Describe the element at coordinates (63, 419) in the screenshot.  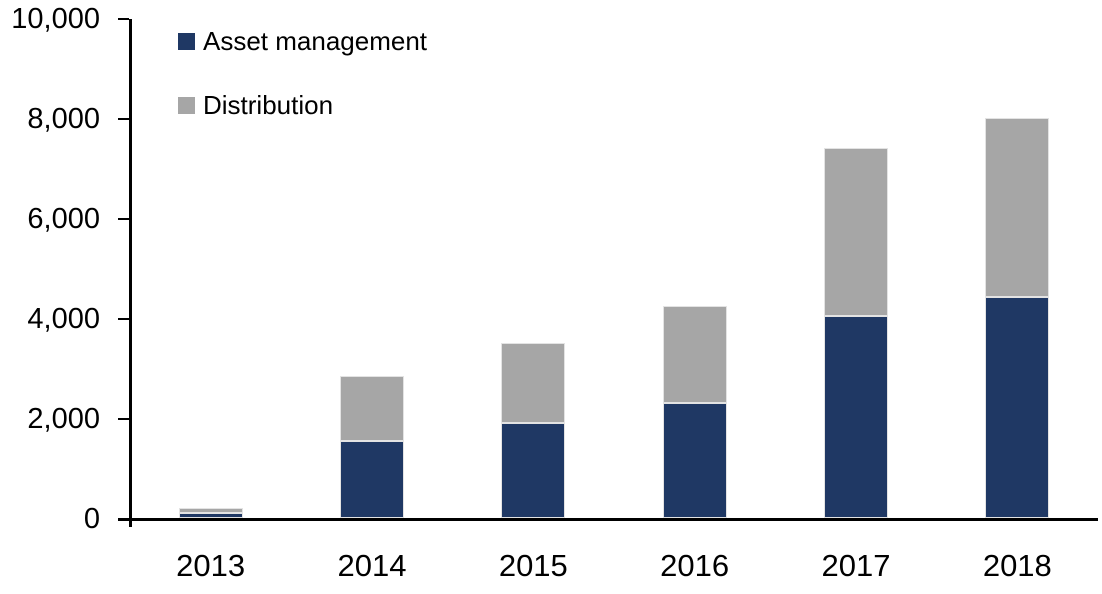
I see `y-tick-label: 2,000` at that location.